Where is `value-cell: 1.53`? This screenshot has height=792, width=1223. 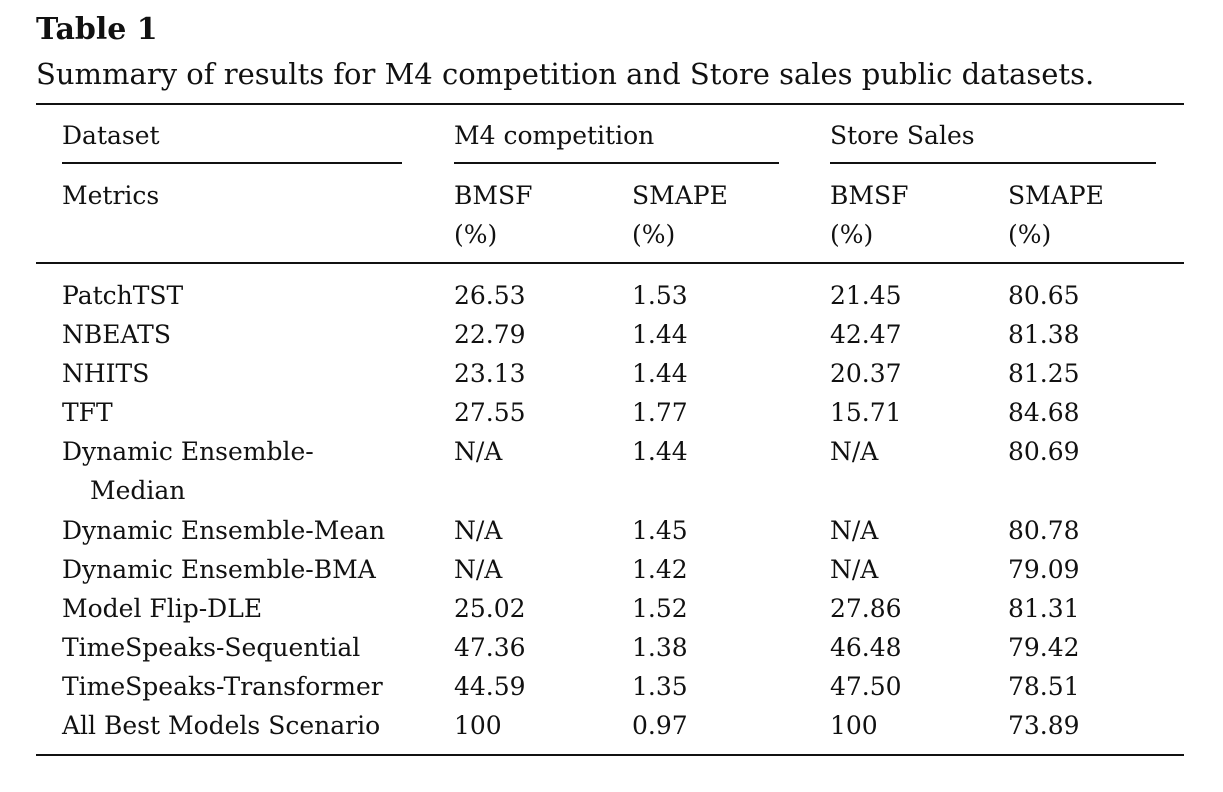 value-cell: 1.53 is located at coordinates (660, 295).